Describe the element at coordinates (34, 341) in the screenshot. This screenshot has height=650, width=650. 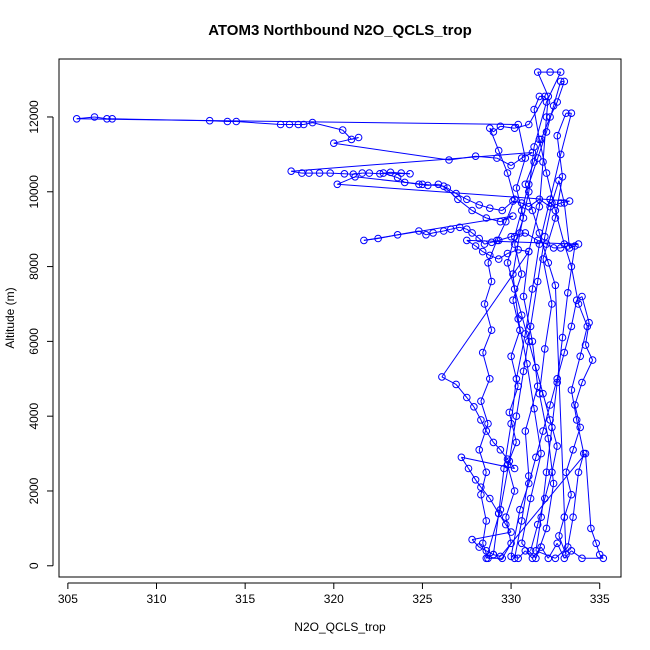
I see `y-tick-label: 6000` at that location.